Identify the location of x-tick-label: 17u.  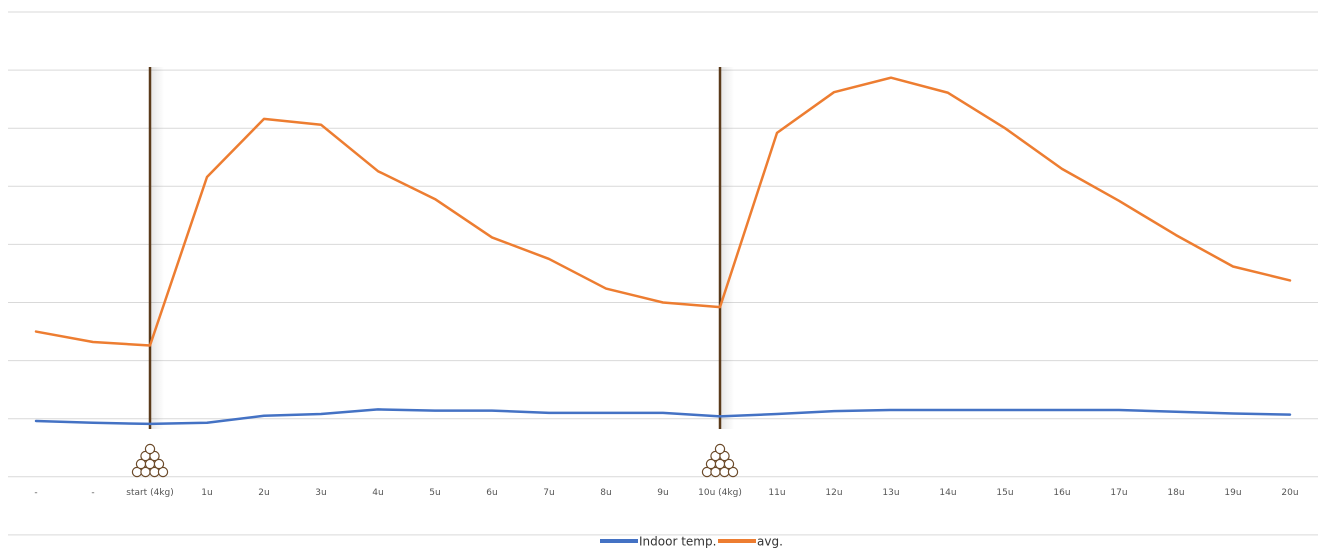
(1118, 493).